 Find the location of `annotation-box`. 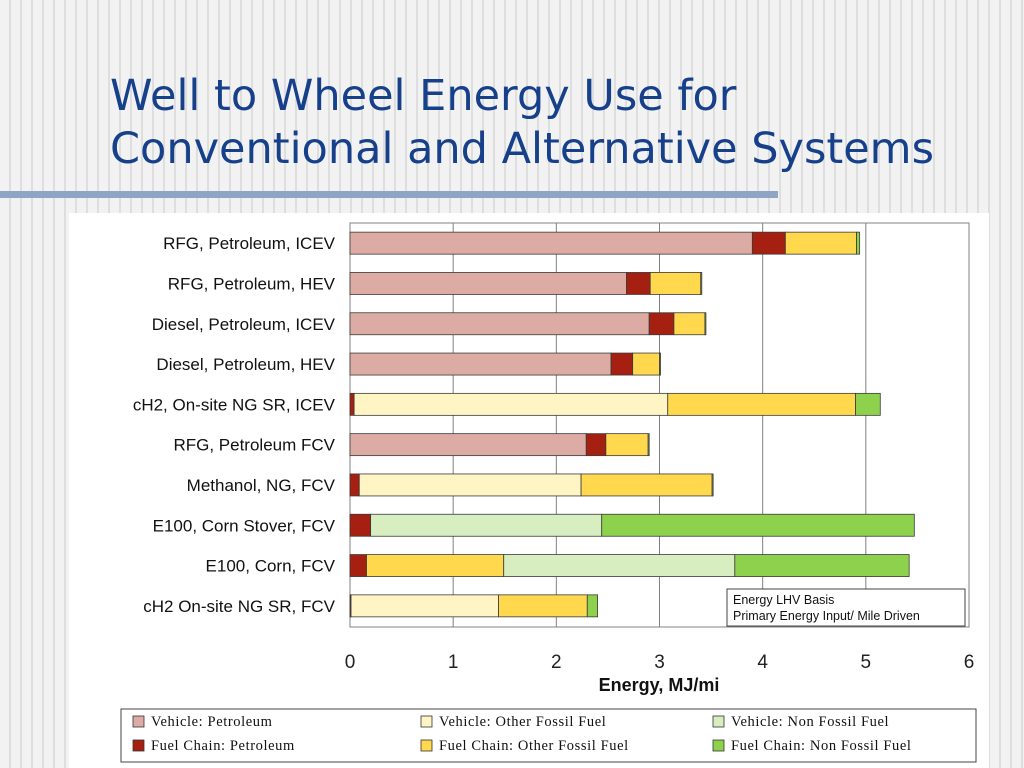

annotation-box is located at coordinates (846, 607).